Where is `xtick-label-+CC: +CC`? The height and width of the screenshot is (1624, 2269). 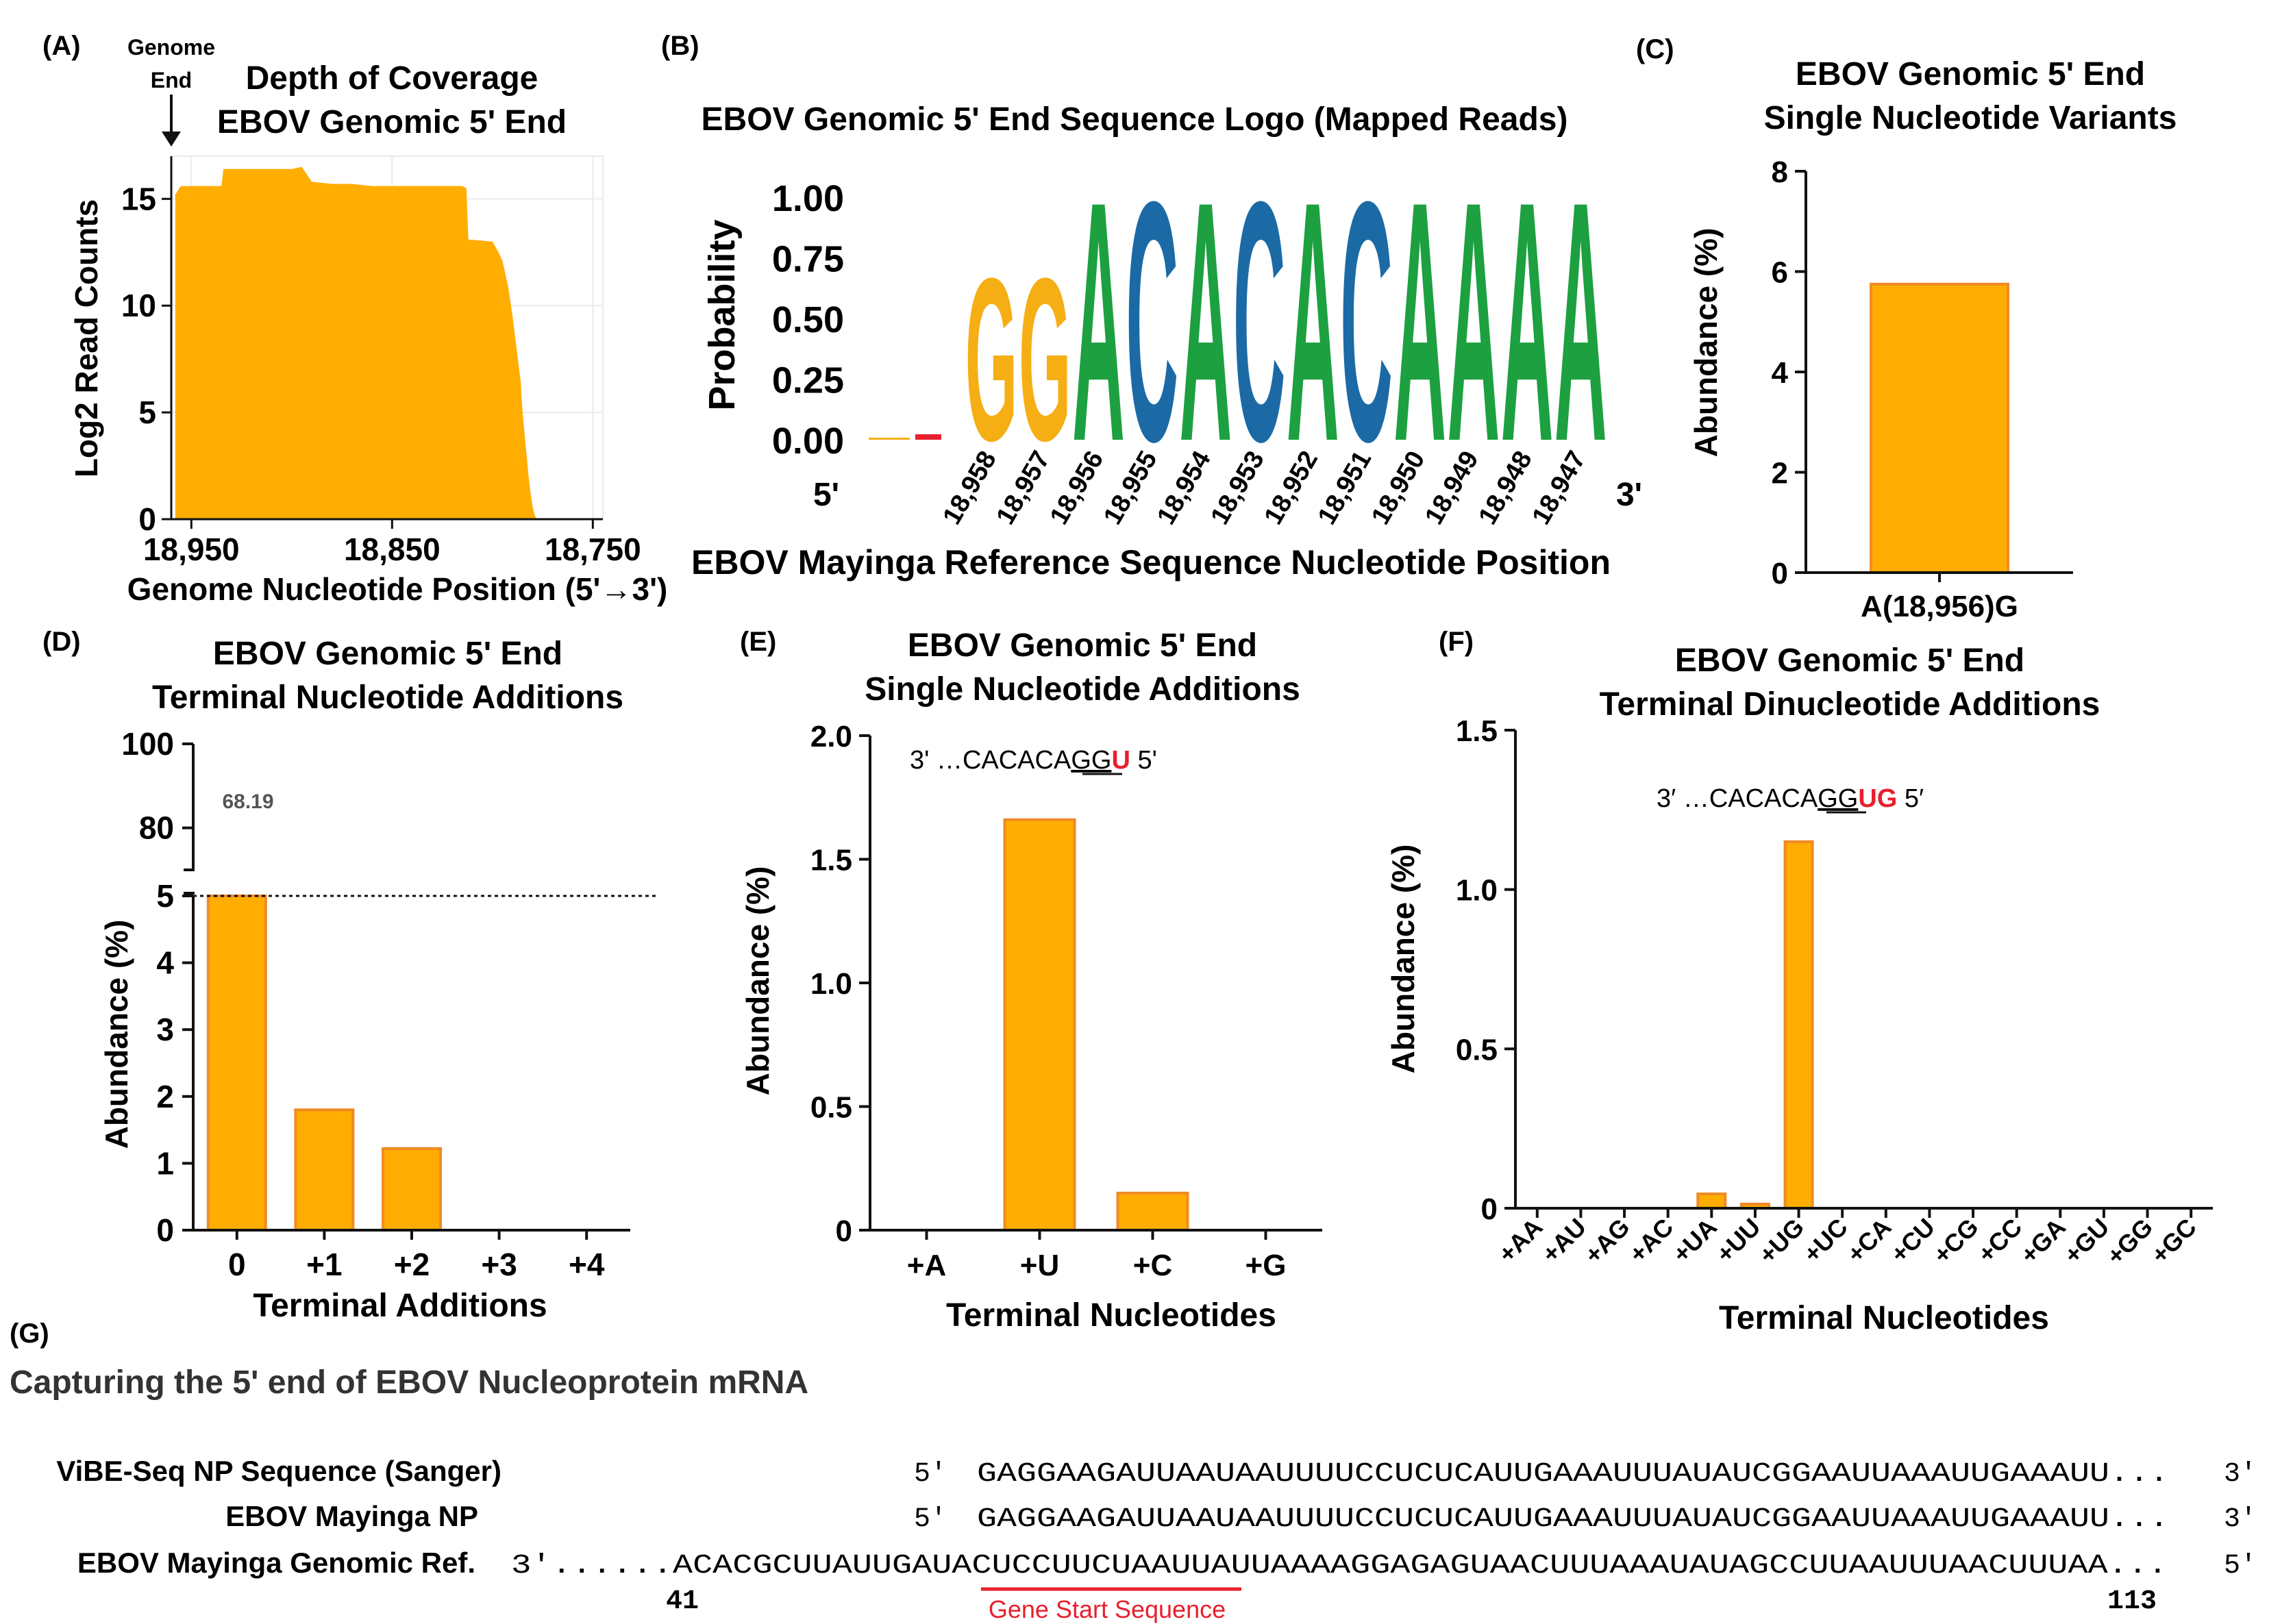
xtick-label-+CC: +CC is located at coordinates (2000, 1241).